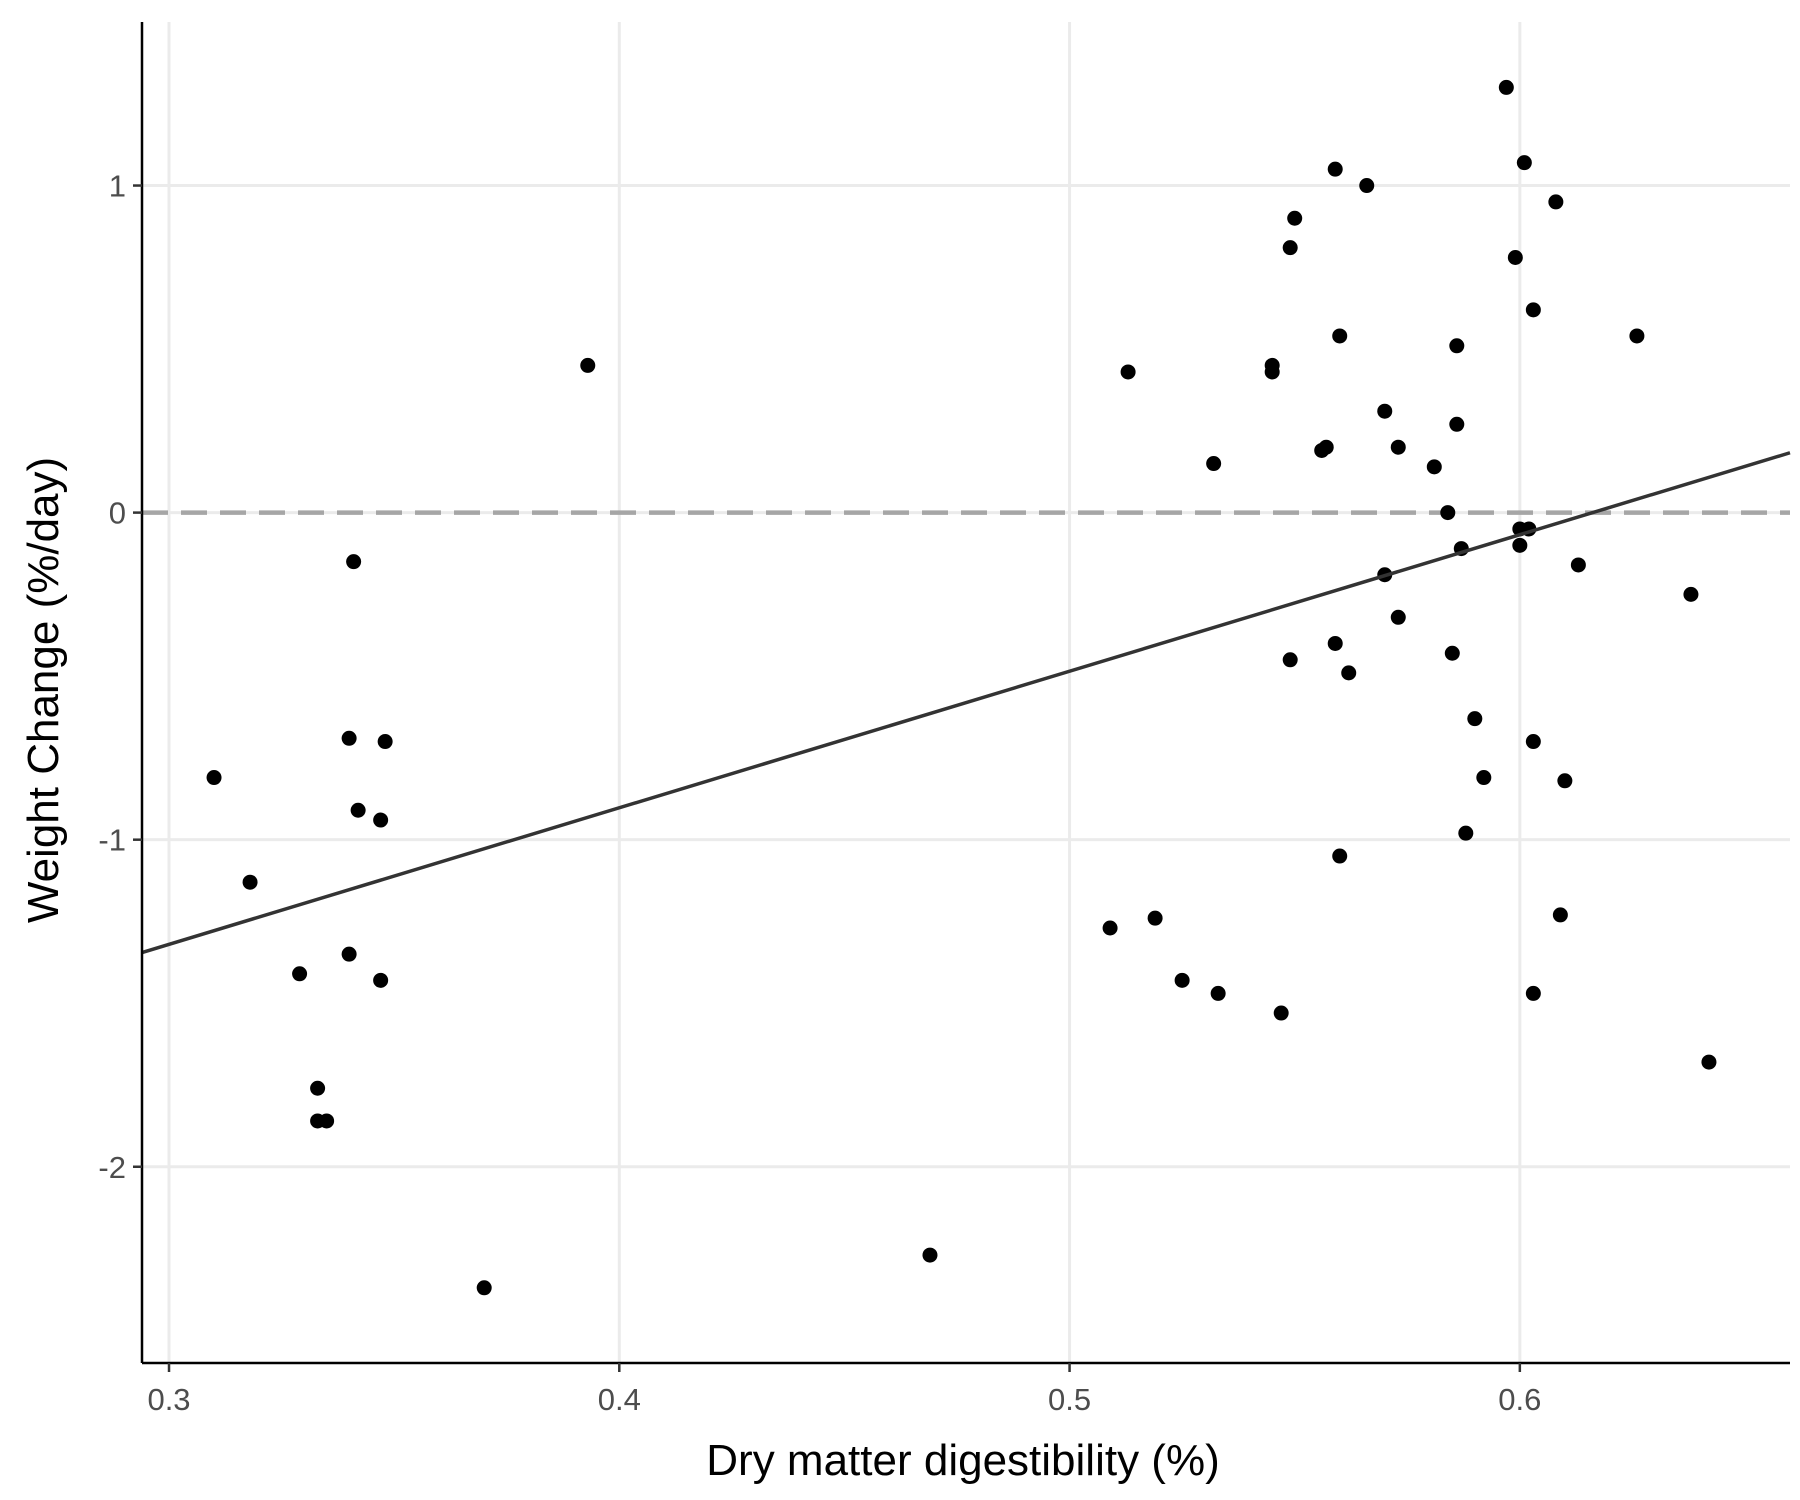 This screenshot has height=1500, width=1800. What do you see at coordinates (1519, 1399) in the screenshot?
I see `x-tick-label-3: 0.6` at bounding box center [1519, 1399].